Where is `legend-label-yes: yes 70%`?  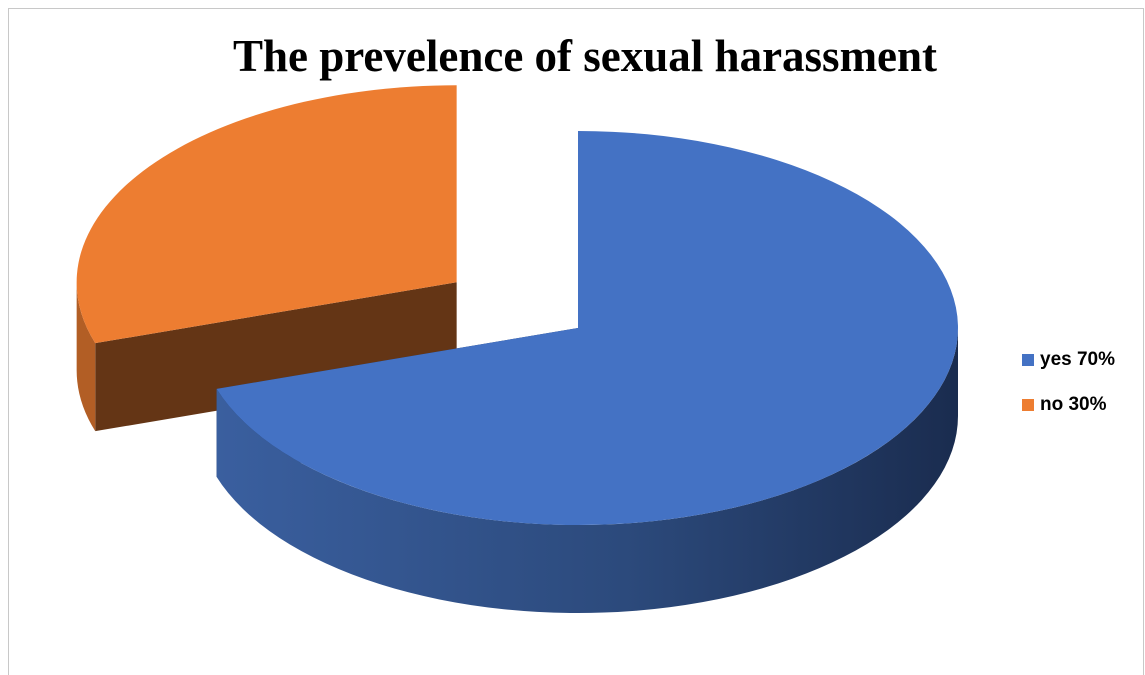 legend-label-yes: yes 70% is located at coordinates (1078, 359).